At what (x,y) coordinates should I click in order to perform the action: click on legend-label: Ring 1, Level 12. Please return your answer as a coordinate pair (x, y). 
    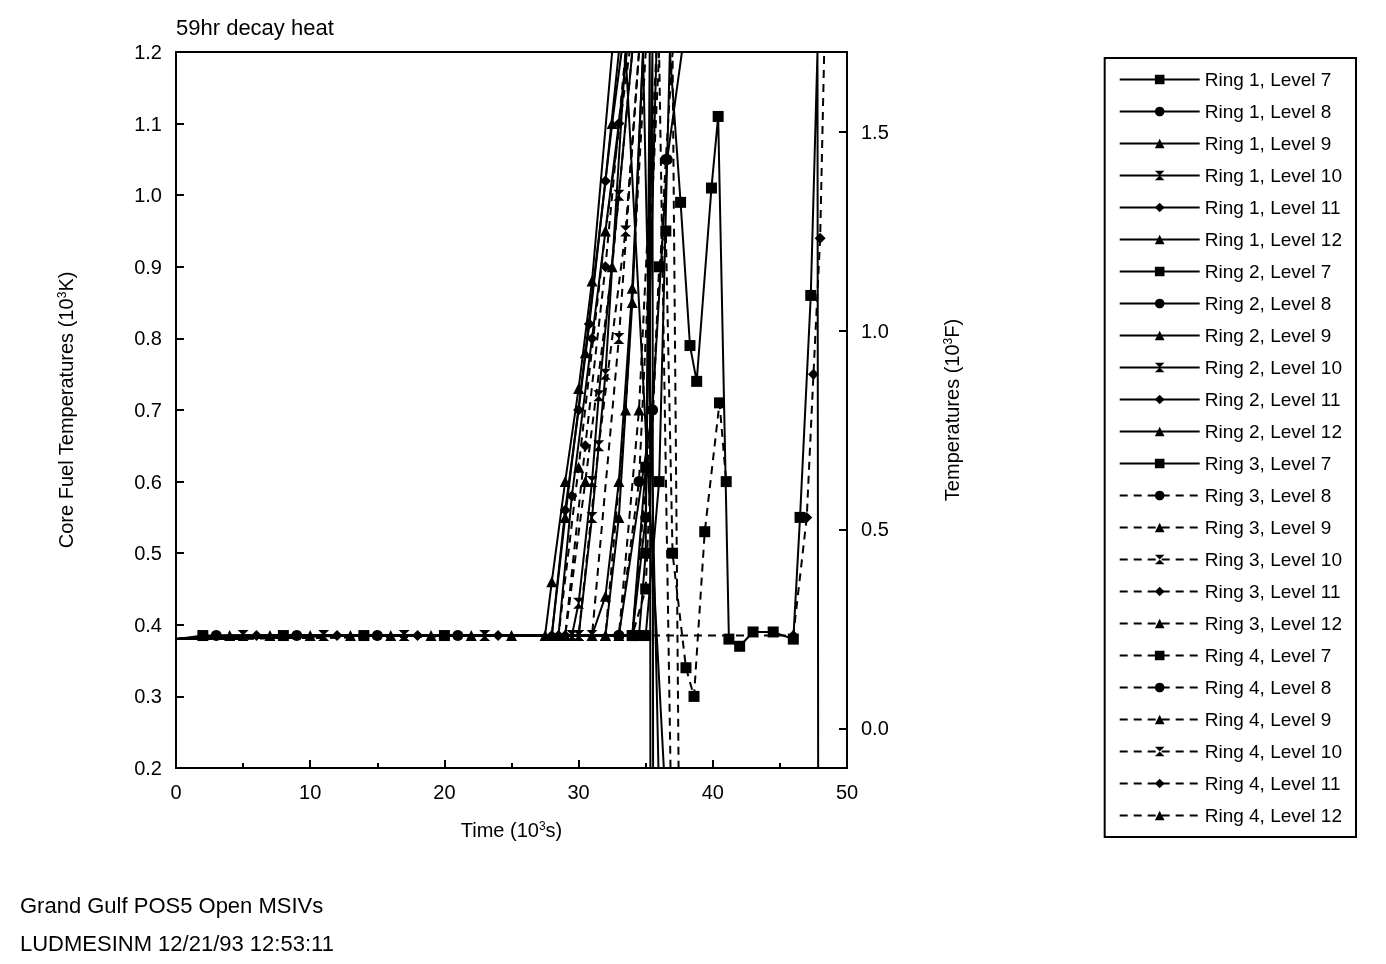
    Looking at the image, I should click on (1273, 239).